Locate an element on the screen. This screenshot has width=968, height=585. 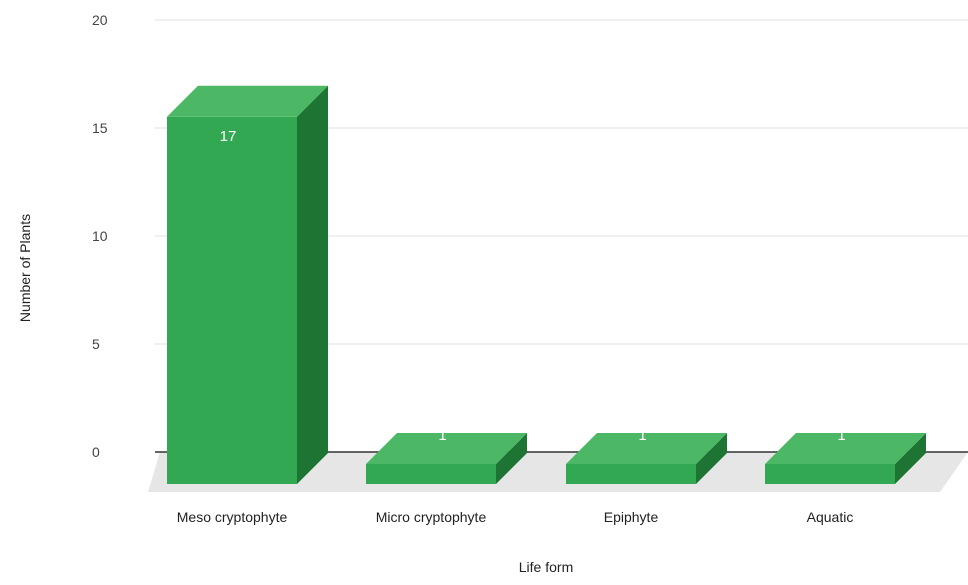
category-label: Micro cryptophyte is located at coordinates (431, 517).